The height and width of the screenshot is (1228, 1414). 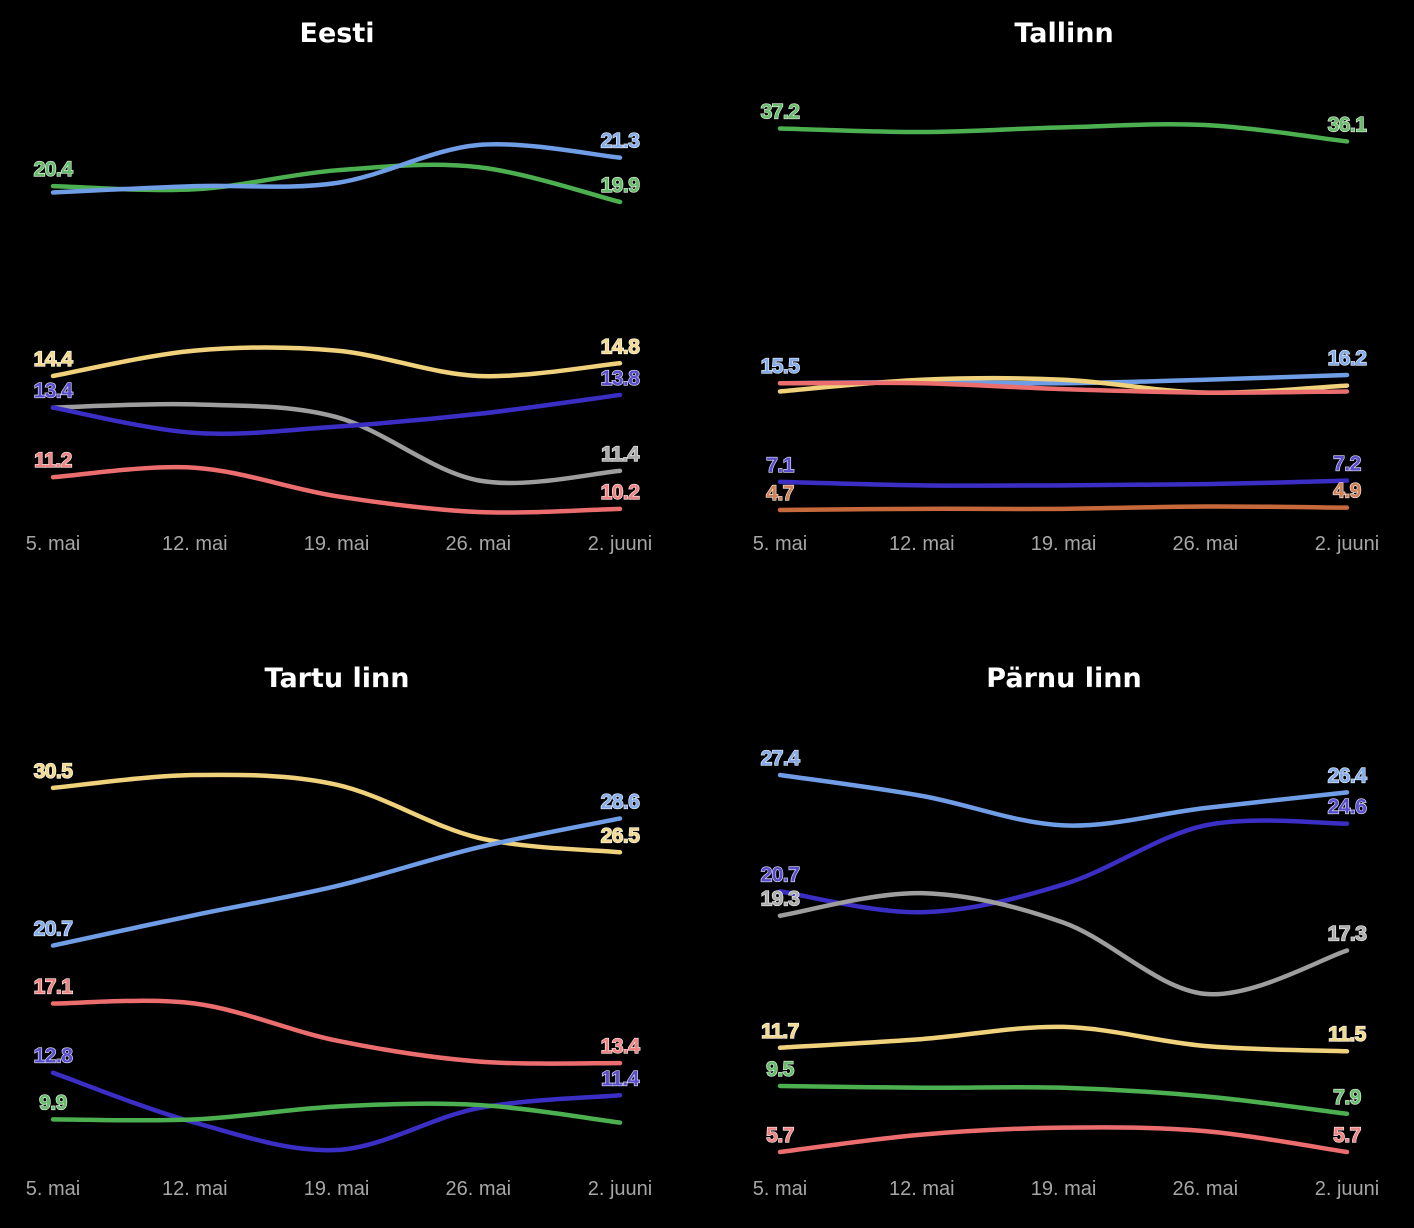 What do you see at coordinates (780, 899) in the screenshot?
I see `start-value-label: 19.3` at bounding box center [780, 899].